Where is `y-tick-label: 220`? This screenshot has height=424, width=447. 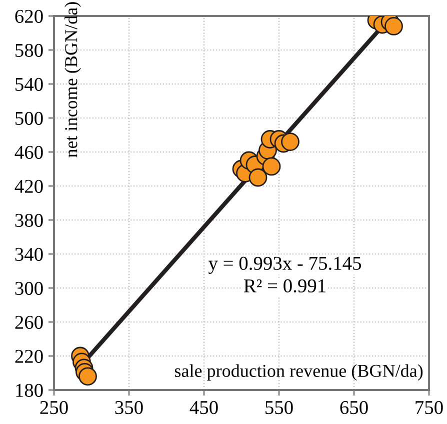 y-tick-label: 220 is located at coordinates (29, 356).